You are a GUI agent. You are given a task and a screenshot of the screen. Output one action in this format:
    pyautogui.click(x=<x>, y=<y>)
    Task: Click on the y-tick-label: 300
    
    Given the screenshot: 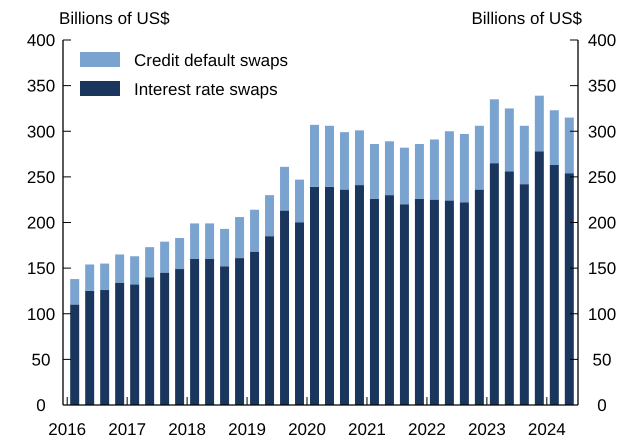 What is the action you would take?
    pyautogui.click(x=41, y=132)
    